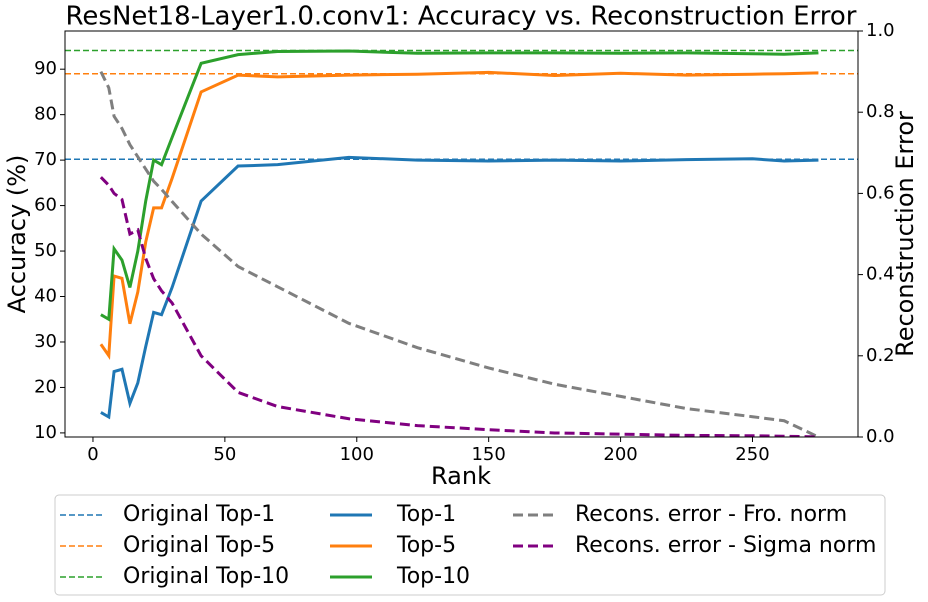 The height and width of the screenshot is (602, 928). I want to click on y-tick-label: 10, so click(45, 432).